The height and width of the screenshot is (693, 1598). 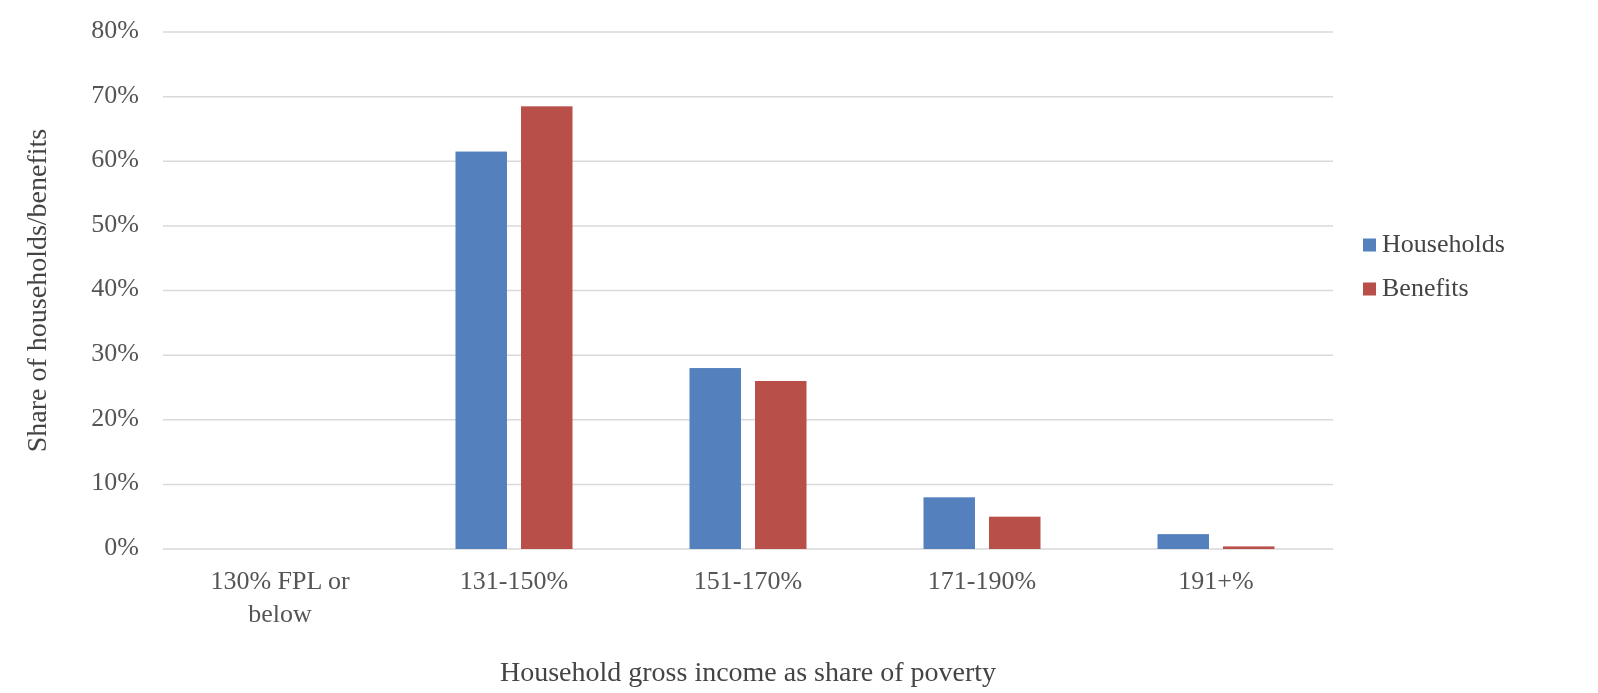 What do you see at coordinates (115, 417) in the screenshot?
I see `y-tick-label: 20%` at bounding box center [115, 417].